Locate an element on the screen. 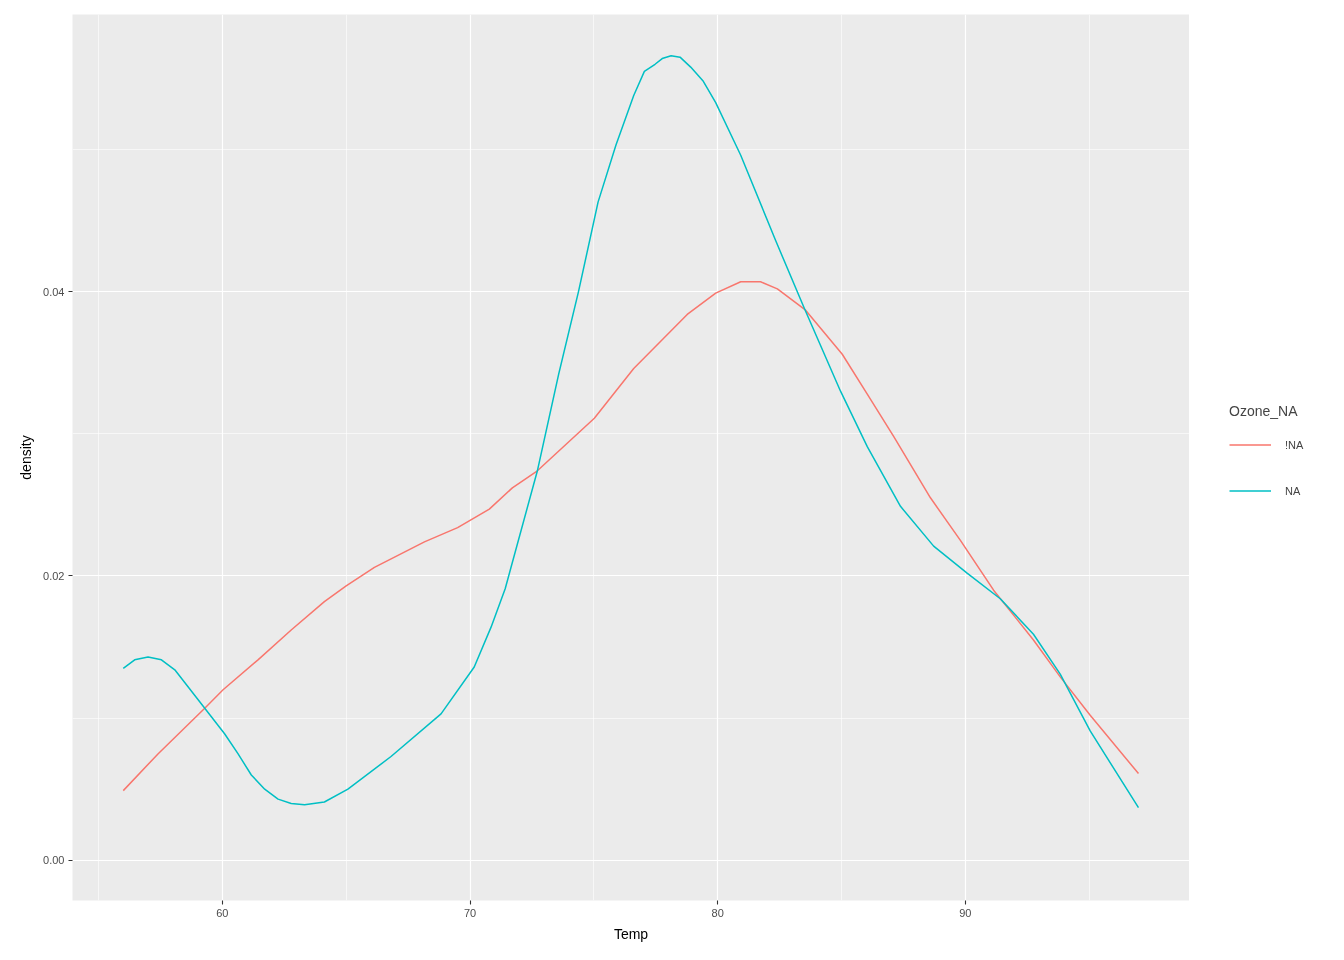 This screenshot has width=1344, height=960. y-tick-label: 0.00 is located at coordinates (54, 860).